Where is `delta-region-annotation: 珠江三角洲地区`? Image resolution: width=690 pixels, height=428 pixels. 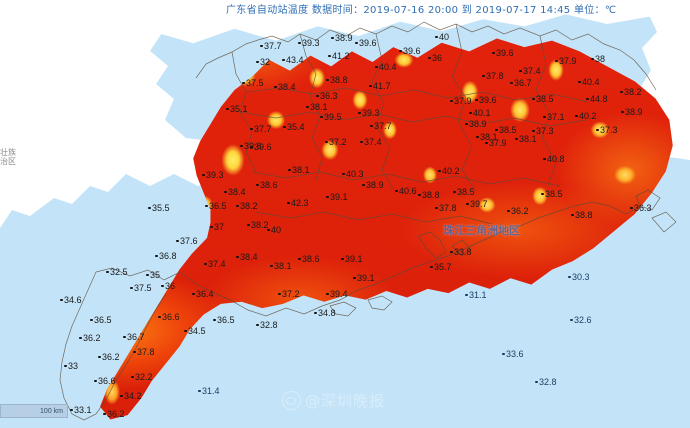 delta-region-annotation: 珠江三角洲地区 is located at coordinates (481, 231).